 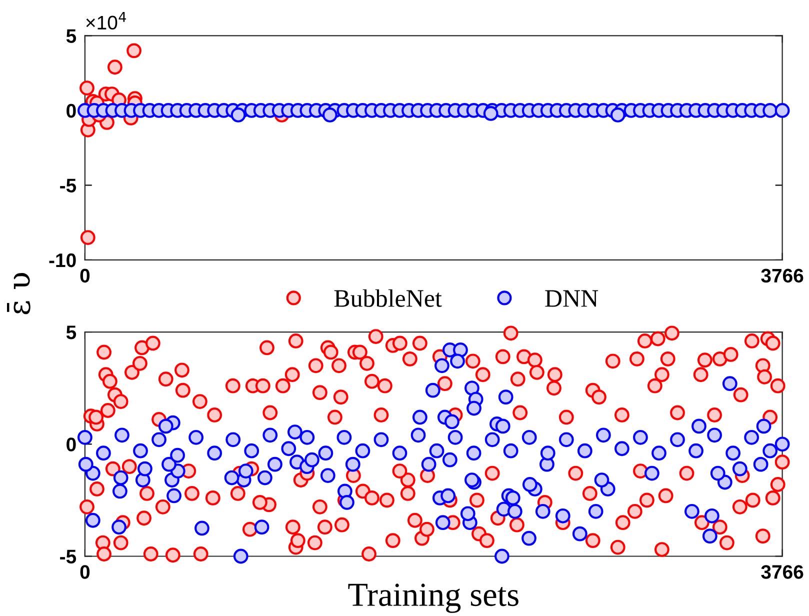 What do you see at coordinates (571, 298) in the screenshot?
I see `legend-label: DNN` at bounding box center [571, 298].